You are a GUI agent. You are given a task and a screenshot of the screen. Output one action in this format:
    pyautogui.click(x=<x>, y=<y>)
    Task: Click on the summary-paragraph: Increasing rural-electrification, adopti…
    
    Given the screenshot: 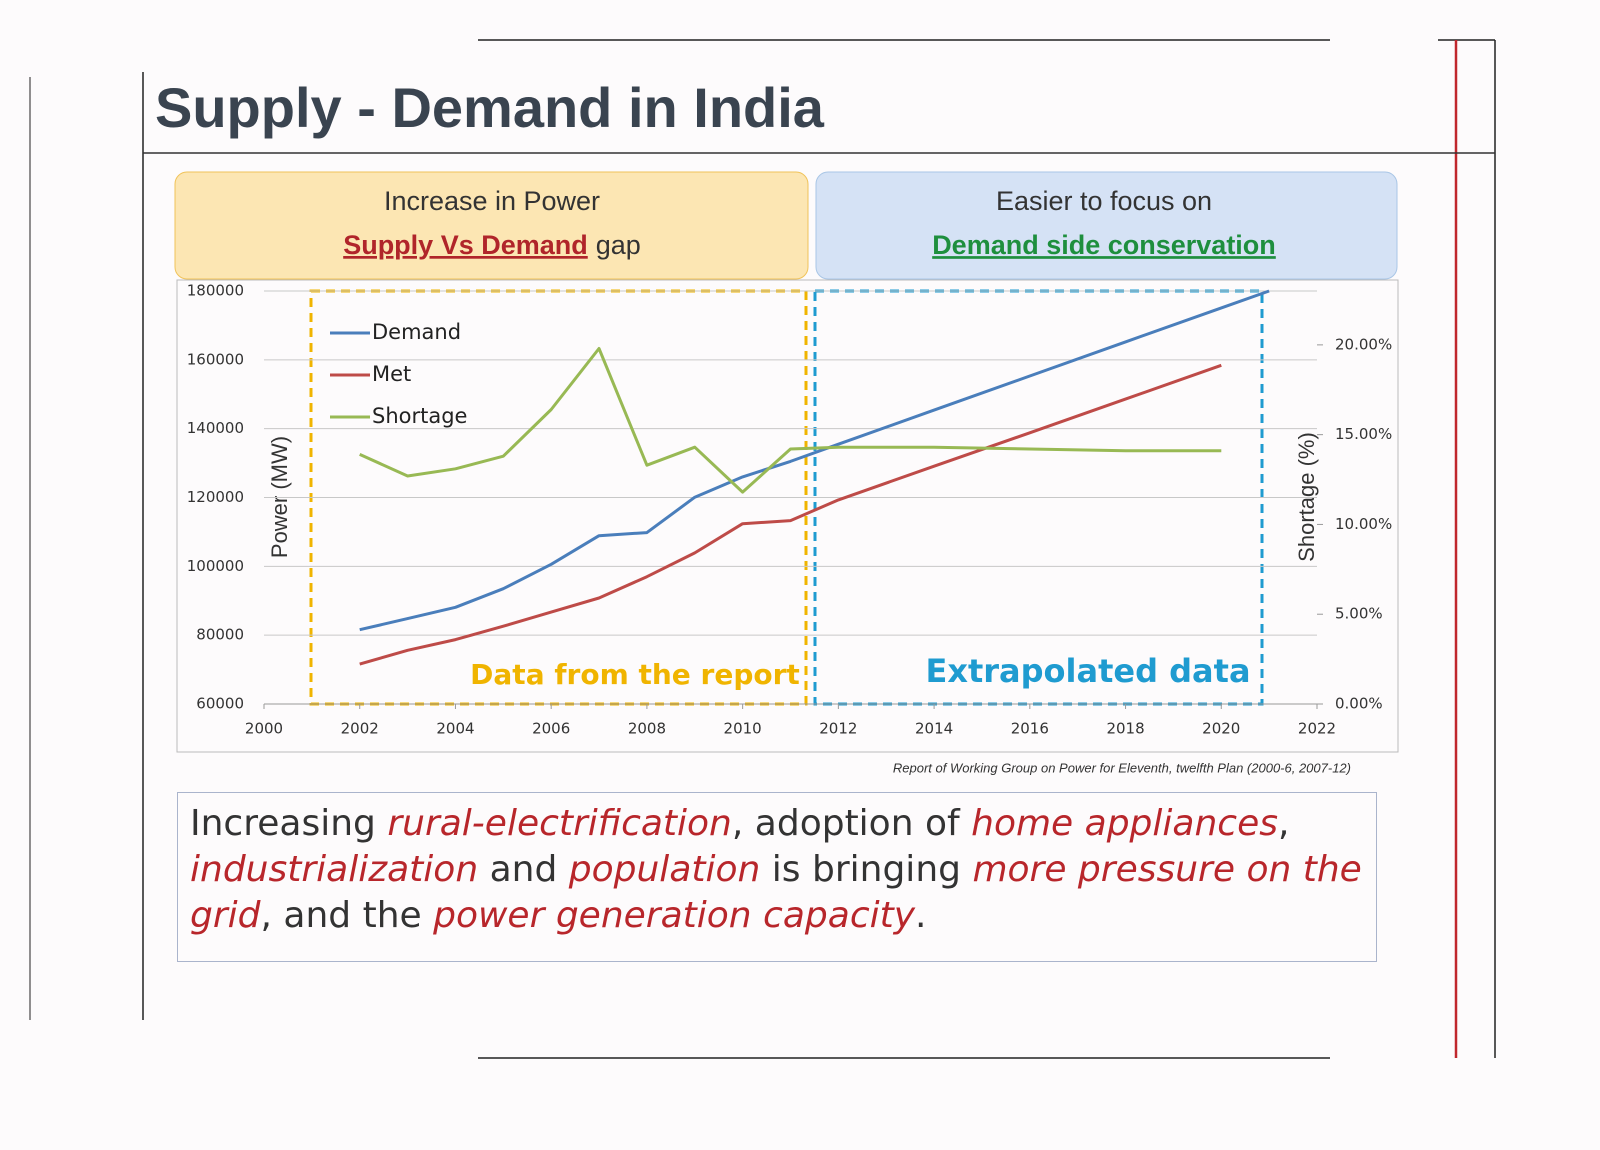 What is the action you would take?
    pyautogui.click(x=777, y=877)
    